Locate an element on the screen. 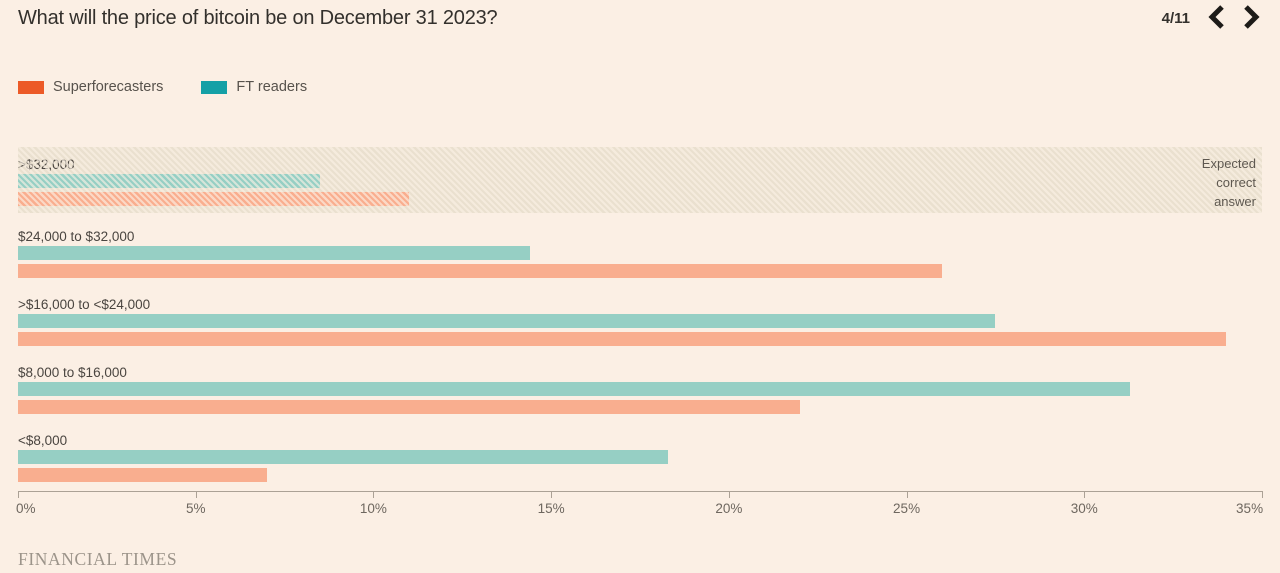 This screenshot has width=1280, height=573. legend-label: Superforecasters is located at coordinates (108, 87).